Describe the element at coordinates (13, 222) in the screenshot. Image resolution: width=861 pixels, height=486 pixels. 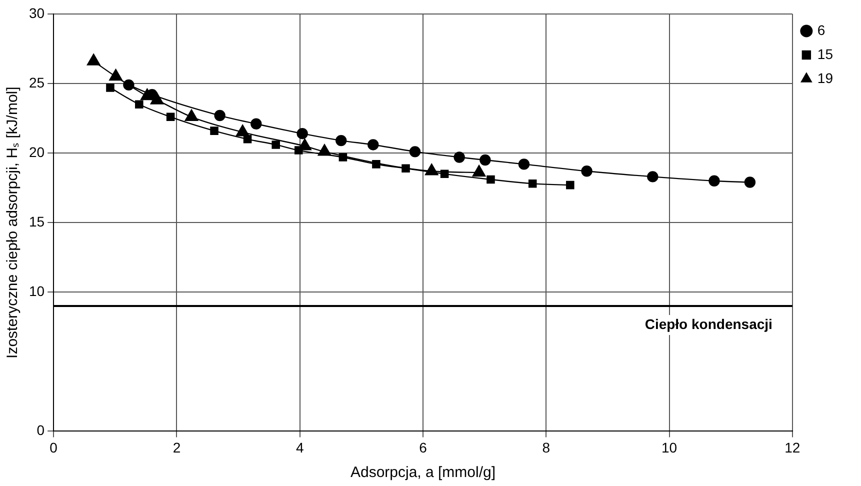
I see `y-axis-title: Izosteryczne ciepło adsorpcji, Hₛ [kJ/mol]` at that location.